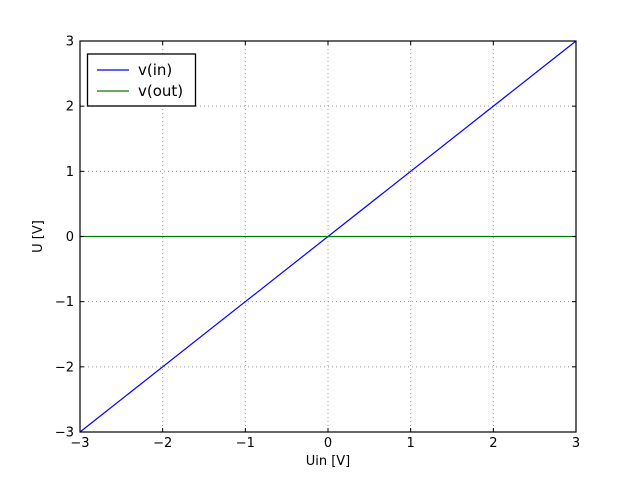 The image size is (640, 480). I want to click on legend-label: v(in), so click(155, 70).